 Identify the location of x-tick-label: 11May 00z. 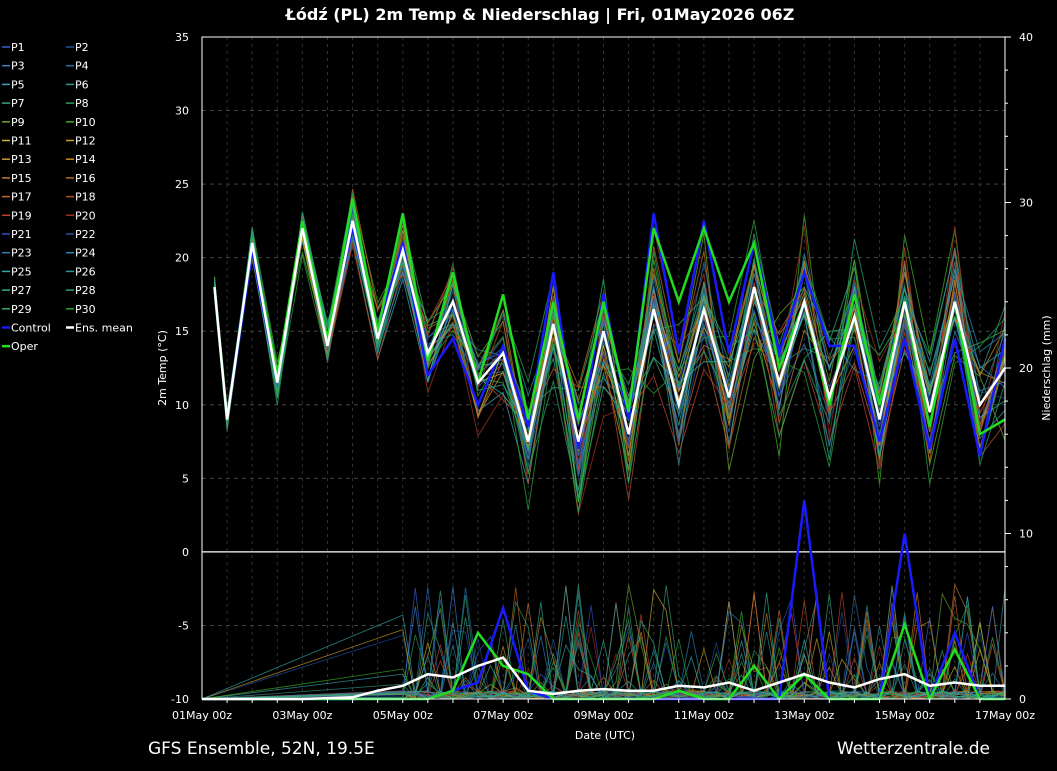
(704, 715).